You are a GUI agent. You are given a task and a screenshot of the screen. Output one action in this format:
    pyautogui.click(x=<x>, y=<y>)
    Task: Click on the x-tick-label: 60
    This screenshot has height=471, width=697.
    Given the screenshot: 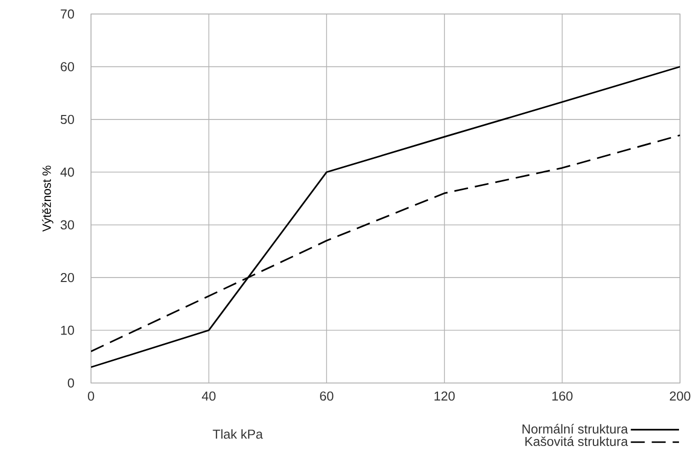 What is the action you would take?
    pyautogui.click(x=327, y=396)
    